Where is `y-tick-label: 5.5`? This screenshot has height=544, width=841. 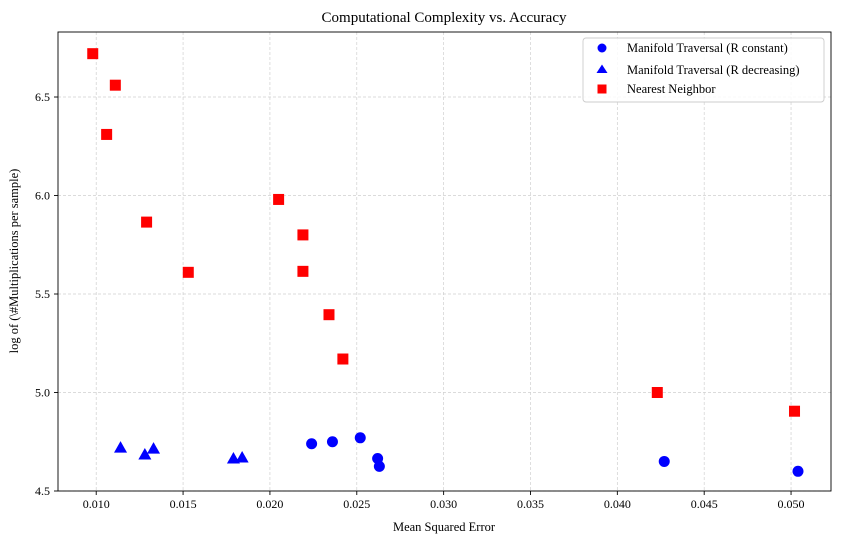 y-tick-label: 5.5 is located at coordinates (42, 294).